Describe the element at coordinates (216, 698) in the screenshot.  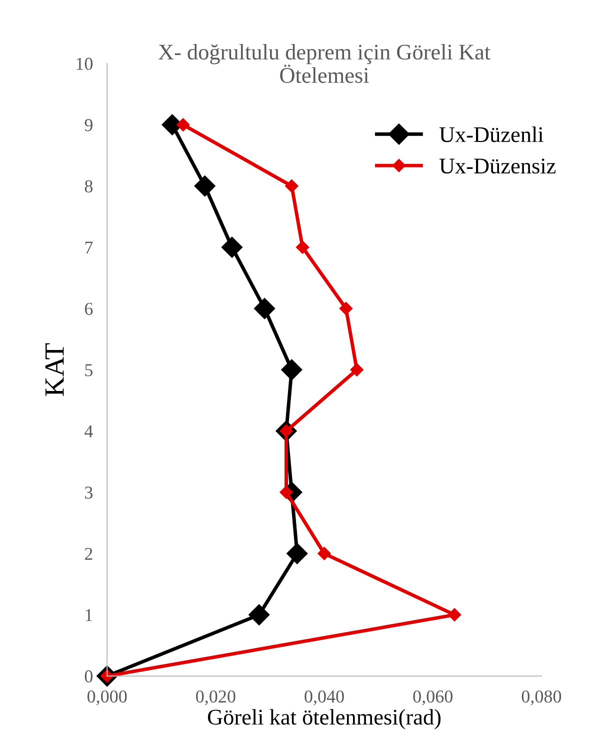
I see `x-tick-label: 0,020` at that location.